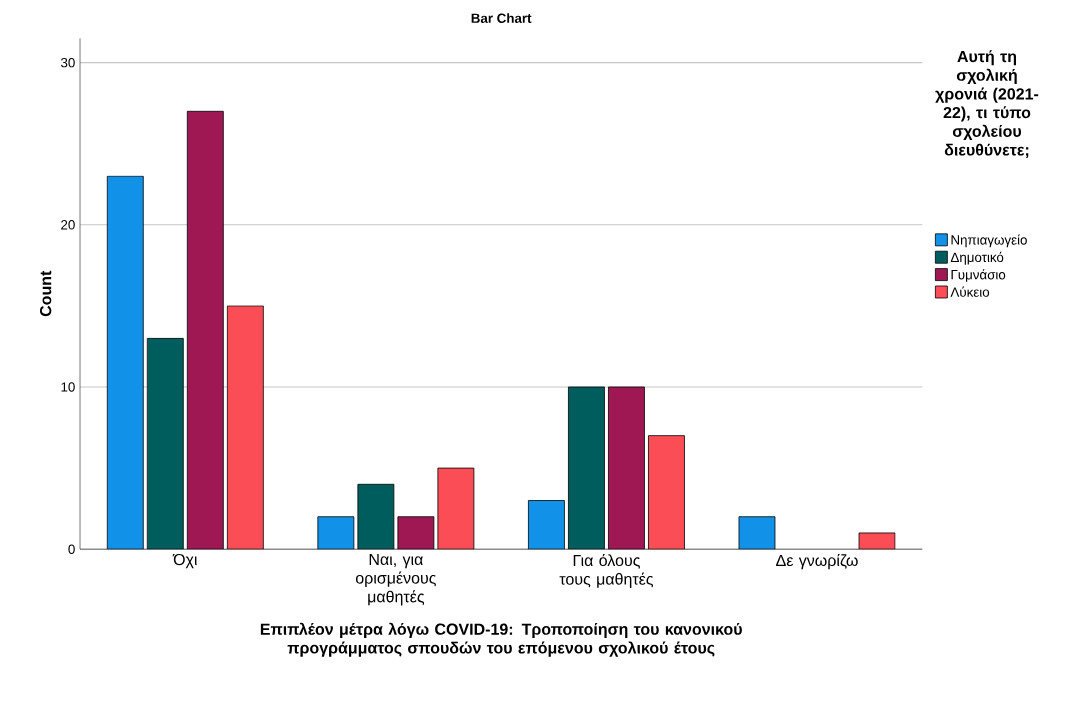  What do you see at coordinates (987, 104) in the screenshot?
I see `legend-title: Αυτή τη σχολική χρονιά (2021-22), τι τύπο σχολείου διευθύνετε;` at bounding box center [987, 104].